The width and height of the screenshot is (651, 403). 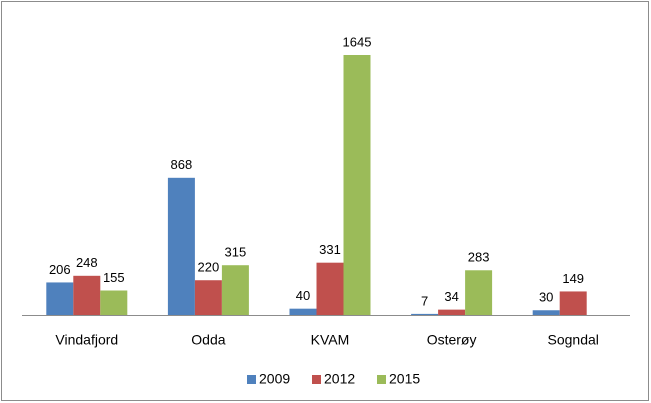 What do you see at coordinates (330, 249) in the screenshot?
I see `data-label: 331` at bounding box center [330, 249].